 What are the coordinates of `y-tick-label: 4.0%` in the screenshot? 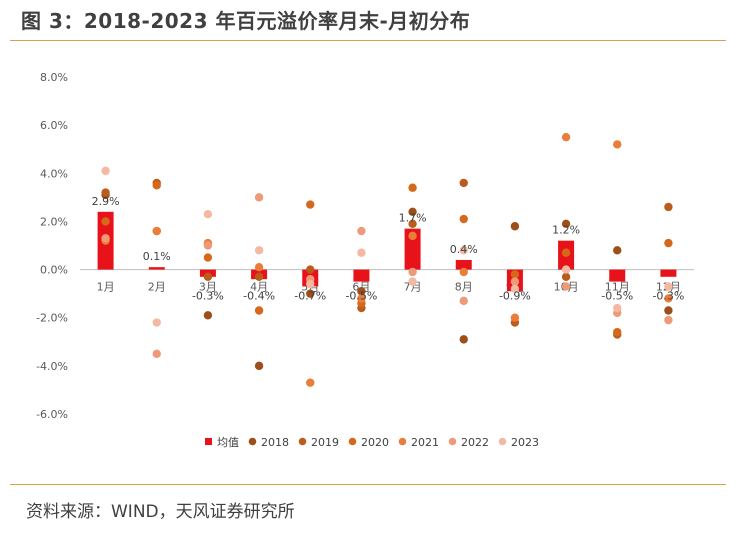 It's located at (54, 173).